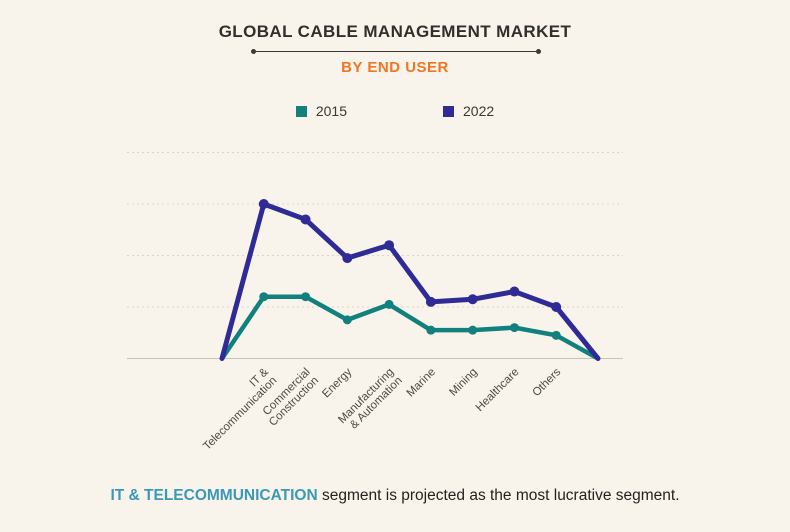 This screenshot has width=790, height=532. Describe the element at coordinates (431, 330) in the screenshot. I see `data-point-2015-Marine` at that location.